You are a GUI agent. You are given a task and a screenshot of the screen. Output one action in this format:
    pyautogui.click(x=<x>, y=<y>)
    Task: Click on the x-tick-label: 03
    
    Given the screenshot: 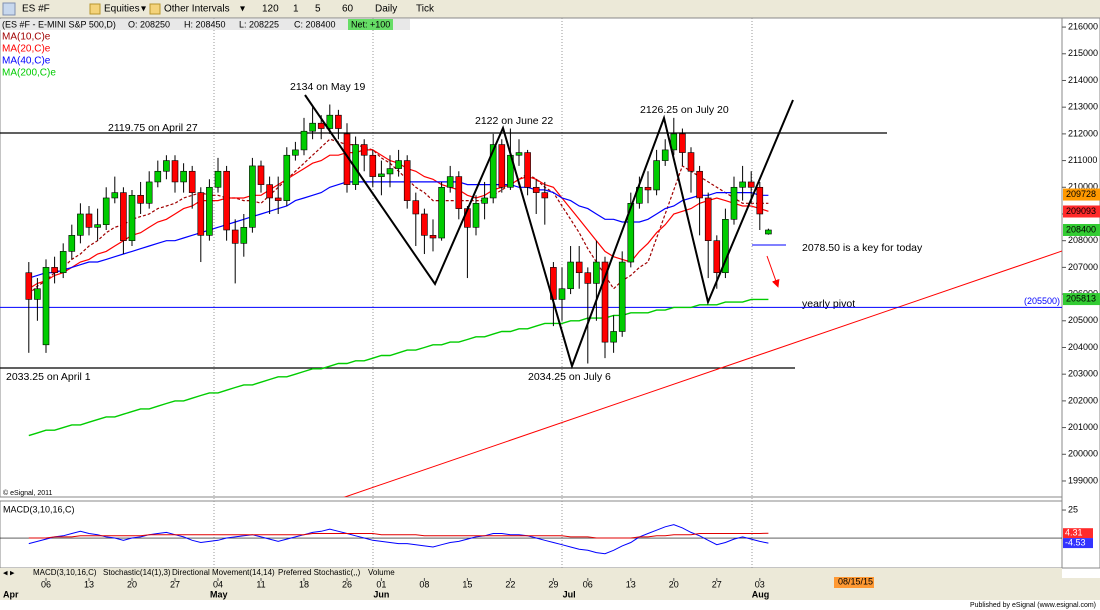 What is the action you would take?
    pyautogui.click(x=760, y=584)
    